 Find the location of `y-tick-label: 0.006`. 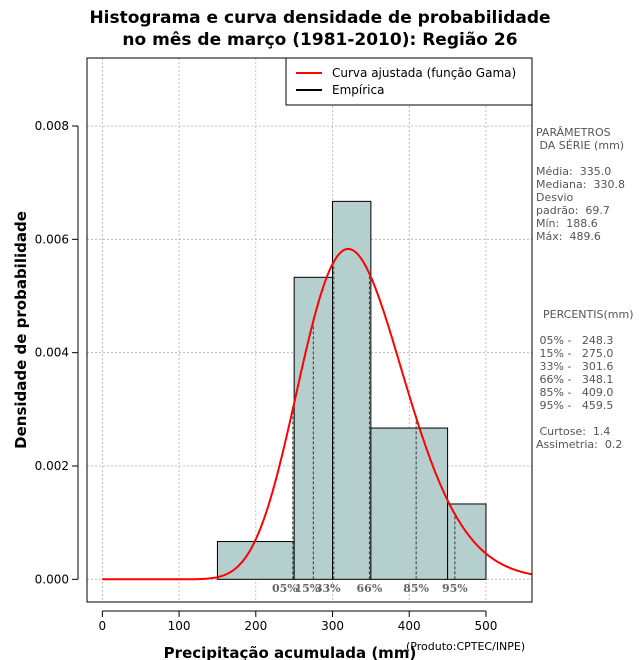

y-tick-label: 0.006 is located at coordinates (52, 239).